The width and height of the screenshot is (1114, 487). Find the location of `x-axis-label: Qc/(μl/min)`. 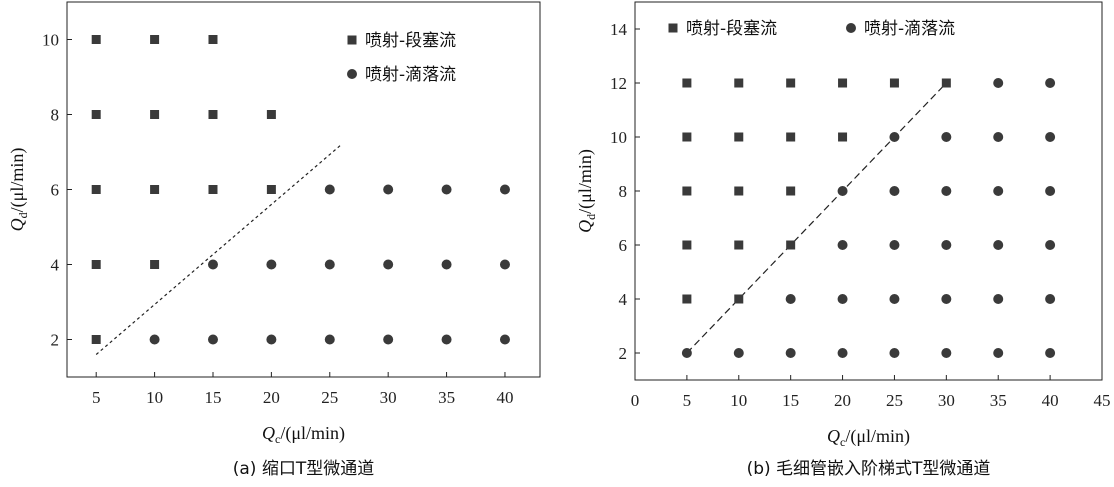

x-axis-label: Qc/(μl/min) is located at coordinates (303, 434).